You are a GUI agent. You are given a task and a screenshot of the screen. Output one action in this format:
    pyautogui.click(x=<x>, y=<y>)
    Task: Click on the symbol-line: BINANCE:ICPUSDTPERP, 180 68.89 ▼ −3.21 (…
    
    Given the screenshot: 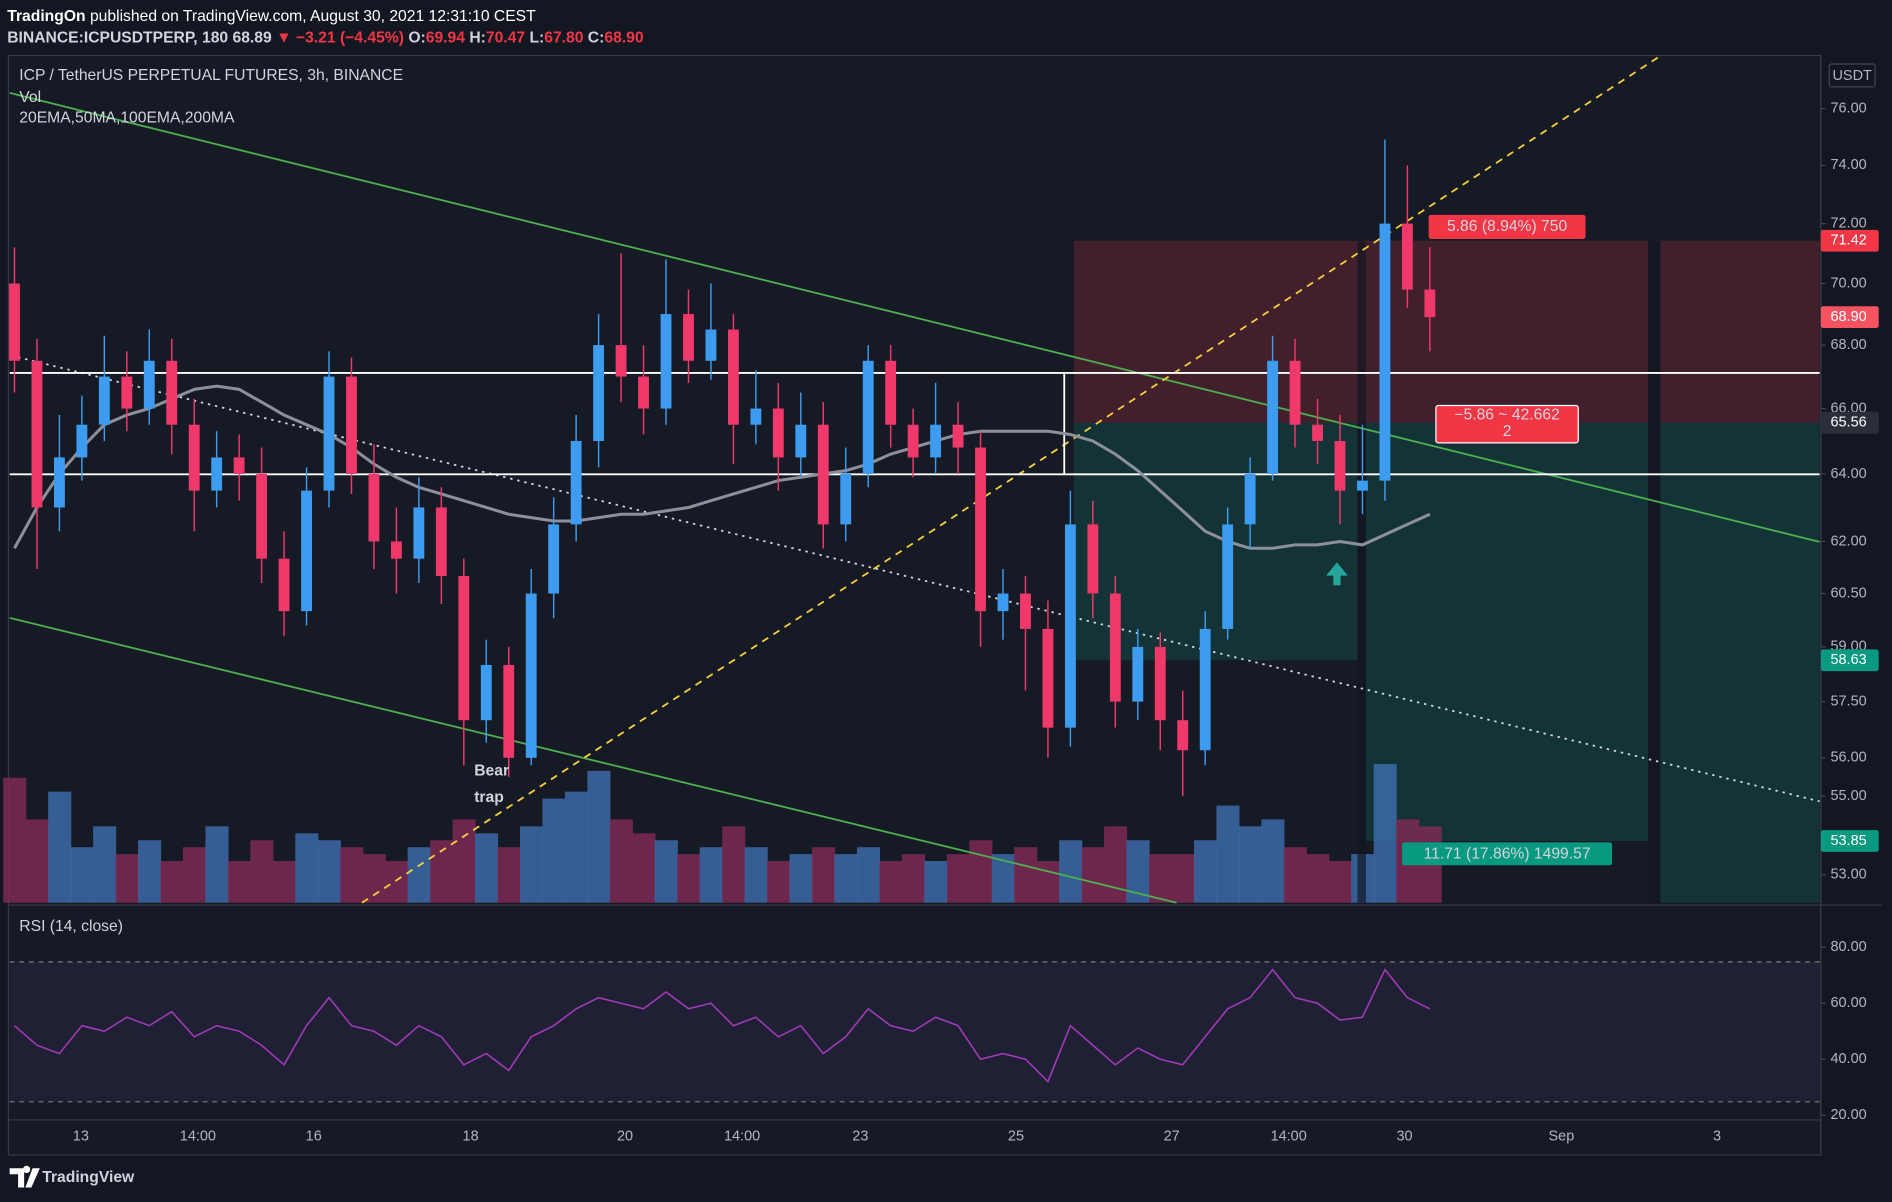 What is the action you would take?
    pyautogui.click(x=325, y=38)
    